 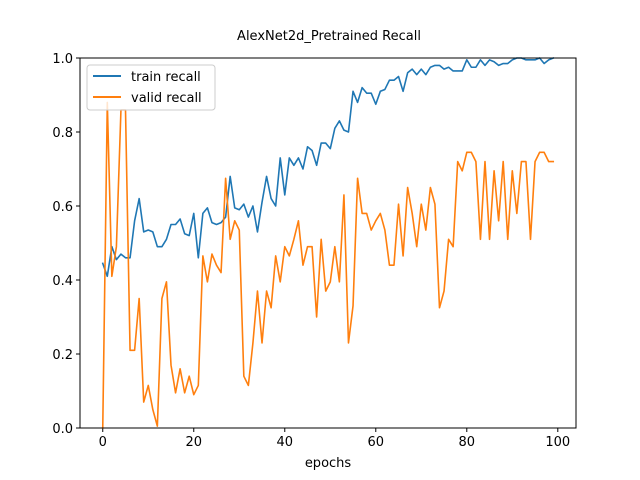 What do you see at coordinates (334, 439) in the screenshot?
I see `x-axis-ticks: 0 20 40 60 80 100` at bounding box center [334, 439].